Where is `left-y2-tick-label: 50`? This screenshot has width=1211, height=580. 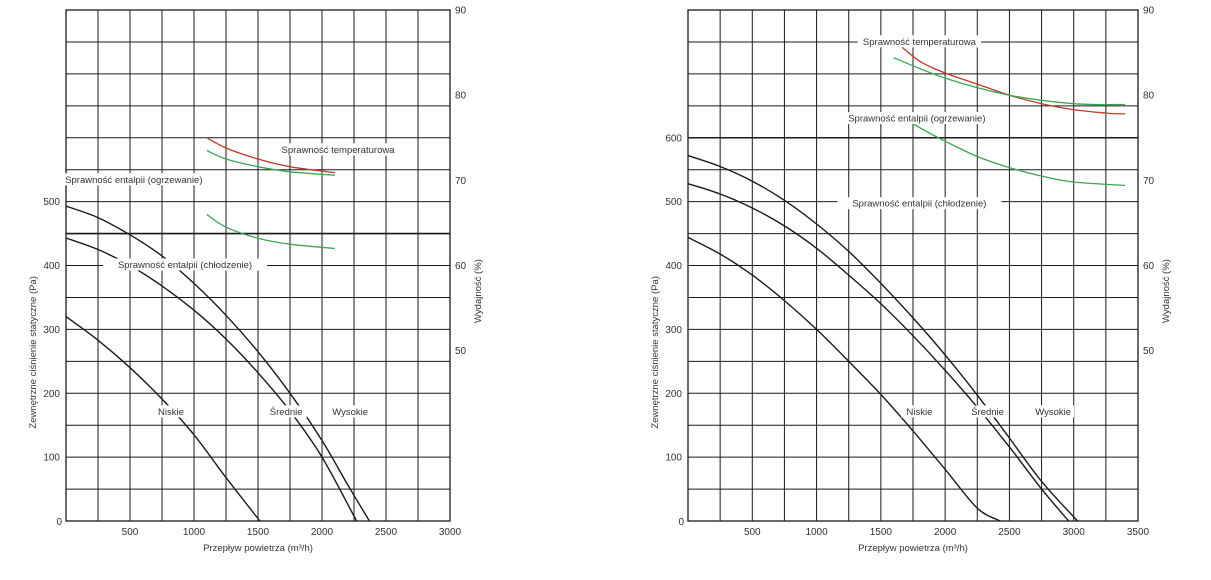 left-y2-tick-label: 50 is located at coordinates (461, 351).